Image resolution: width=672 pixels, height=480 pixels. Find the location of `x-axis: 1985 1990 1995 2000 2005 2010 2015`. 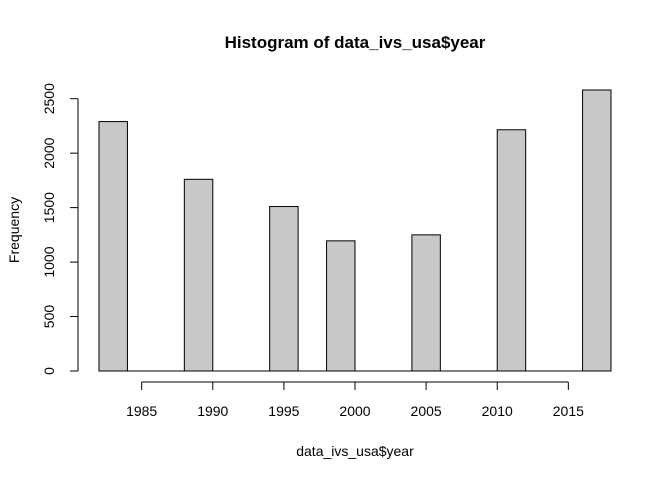

x-axis: 1985 1990 1995 2000 2005 2010 2015 is located at coordinates (355, 400).